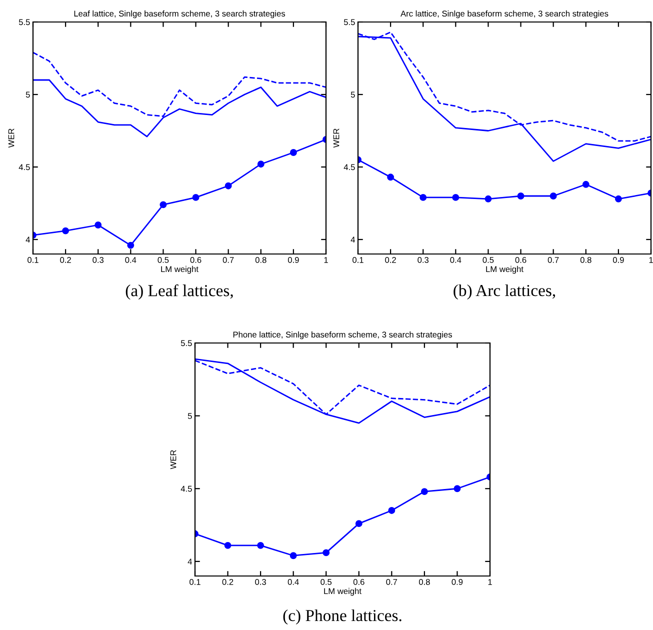  Describe the element at coordinates (180, 14) in the screenshot. I see `chart-title: Leaf lattice, Sinlge baseform scheme, 3 search strategies` at that location.